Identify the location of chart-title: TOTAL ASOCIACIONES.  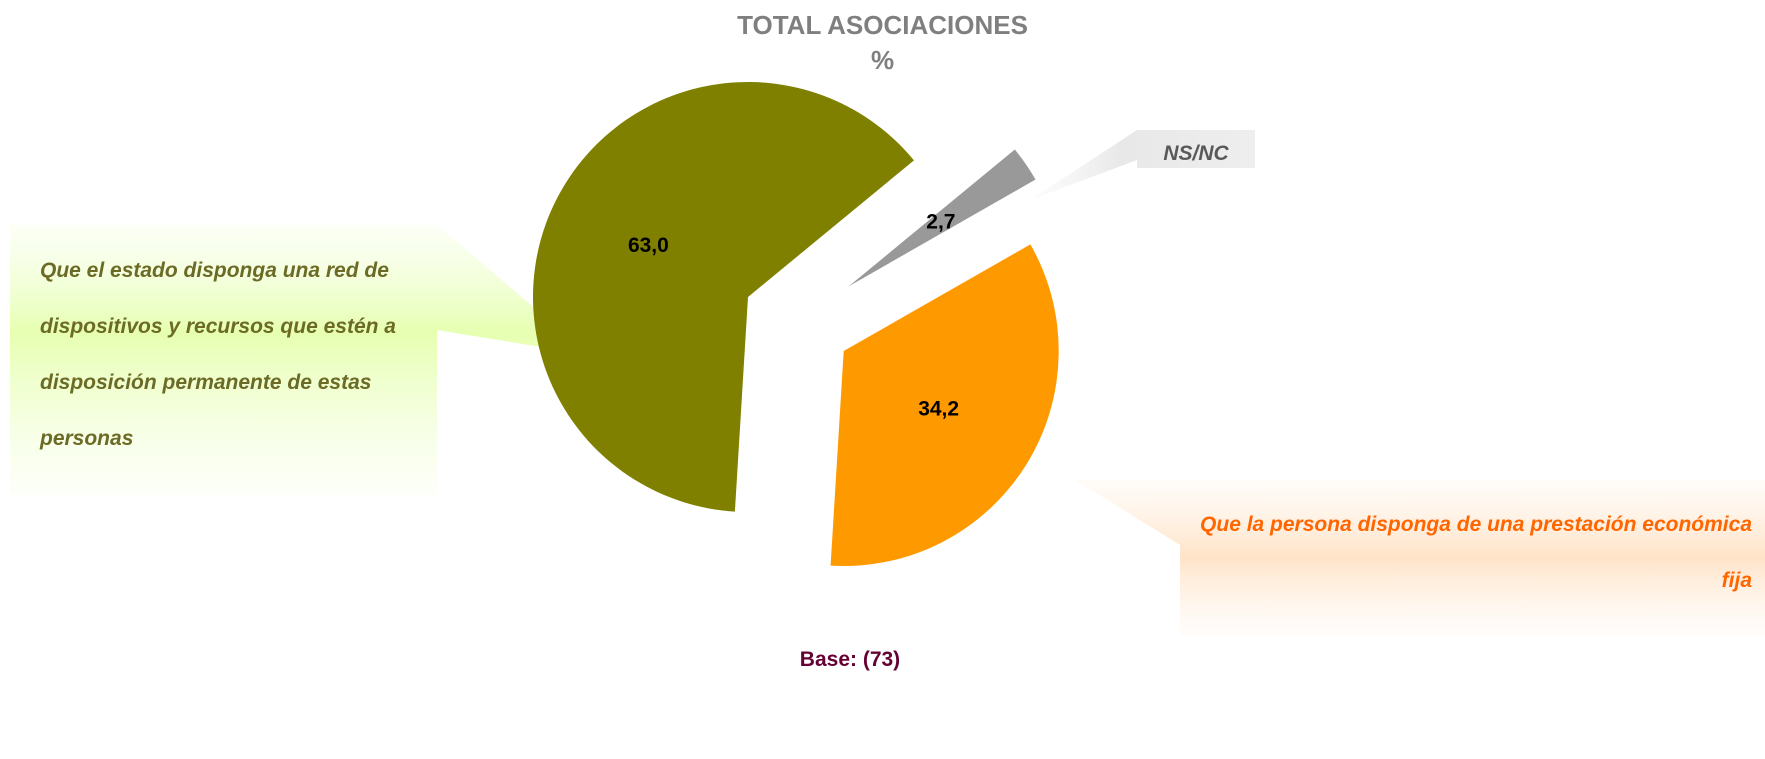
(882, 25).